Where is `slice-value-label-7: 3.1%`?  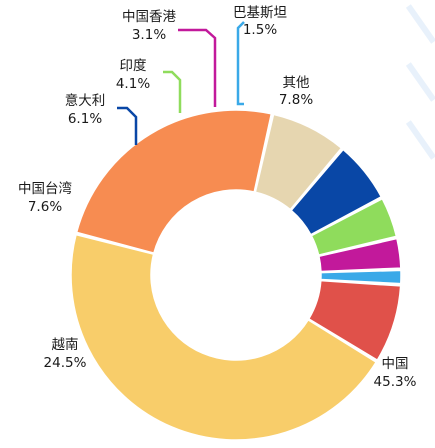
slice-value-label-7: 3.1% is located at coordinates (149, 35).